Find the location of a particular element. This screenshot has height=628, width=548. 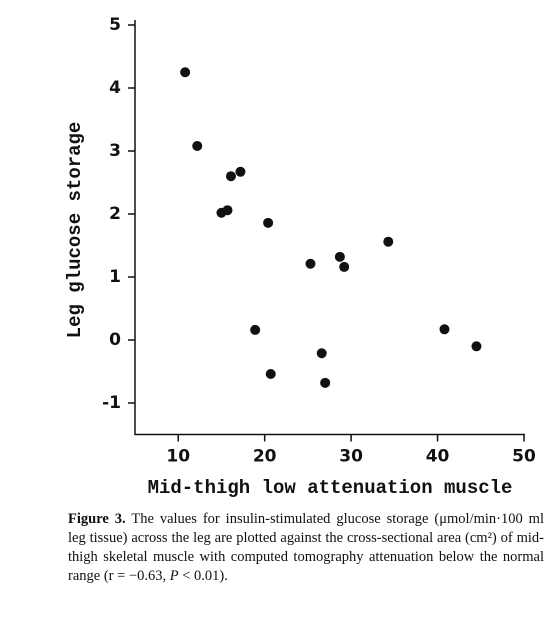

y-tick-label: 1 is located at coordinates (115, 277).